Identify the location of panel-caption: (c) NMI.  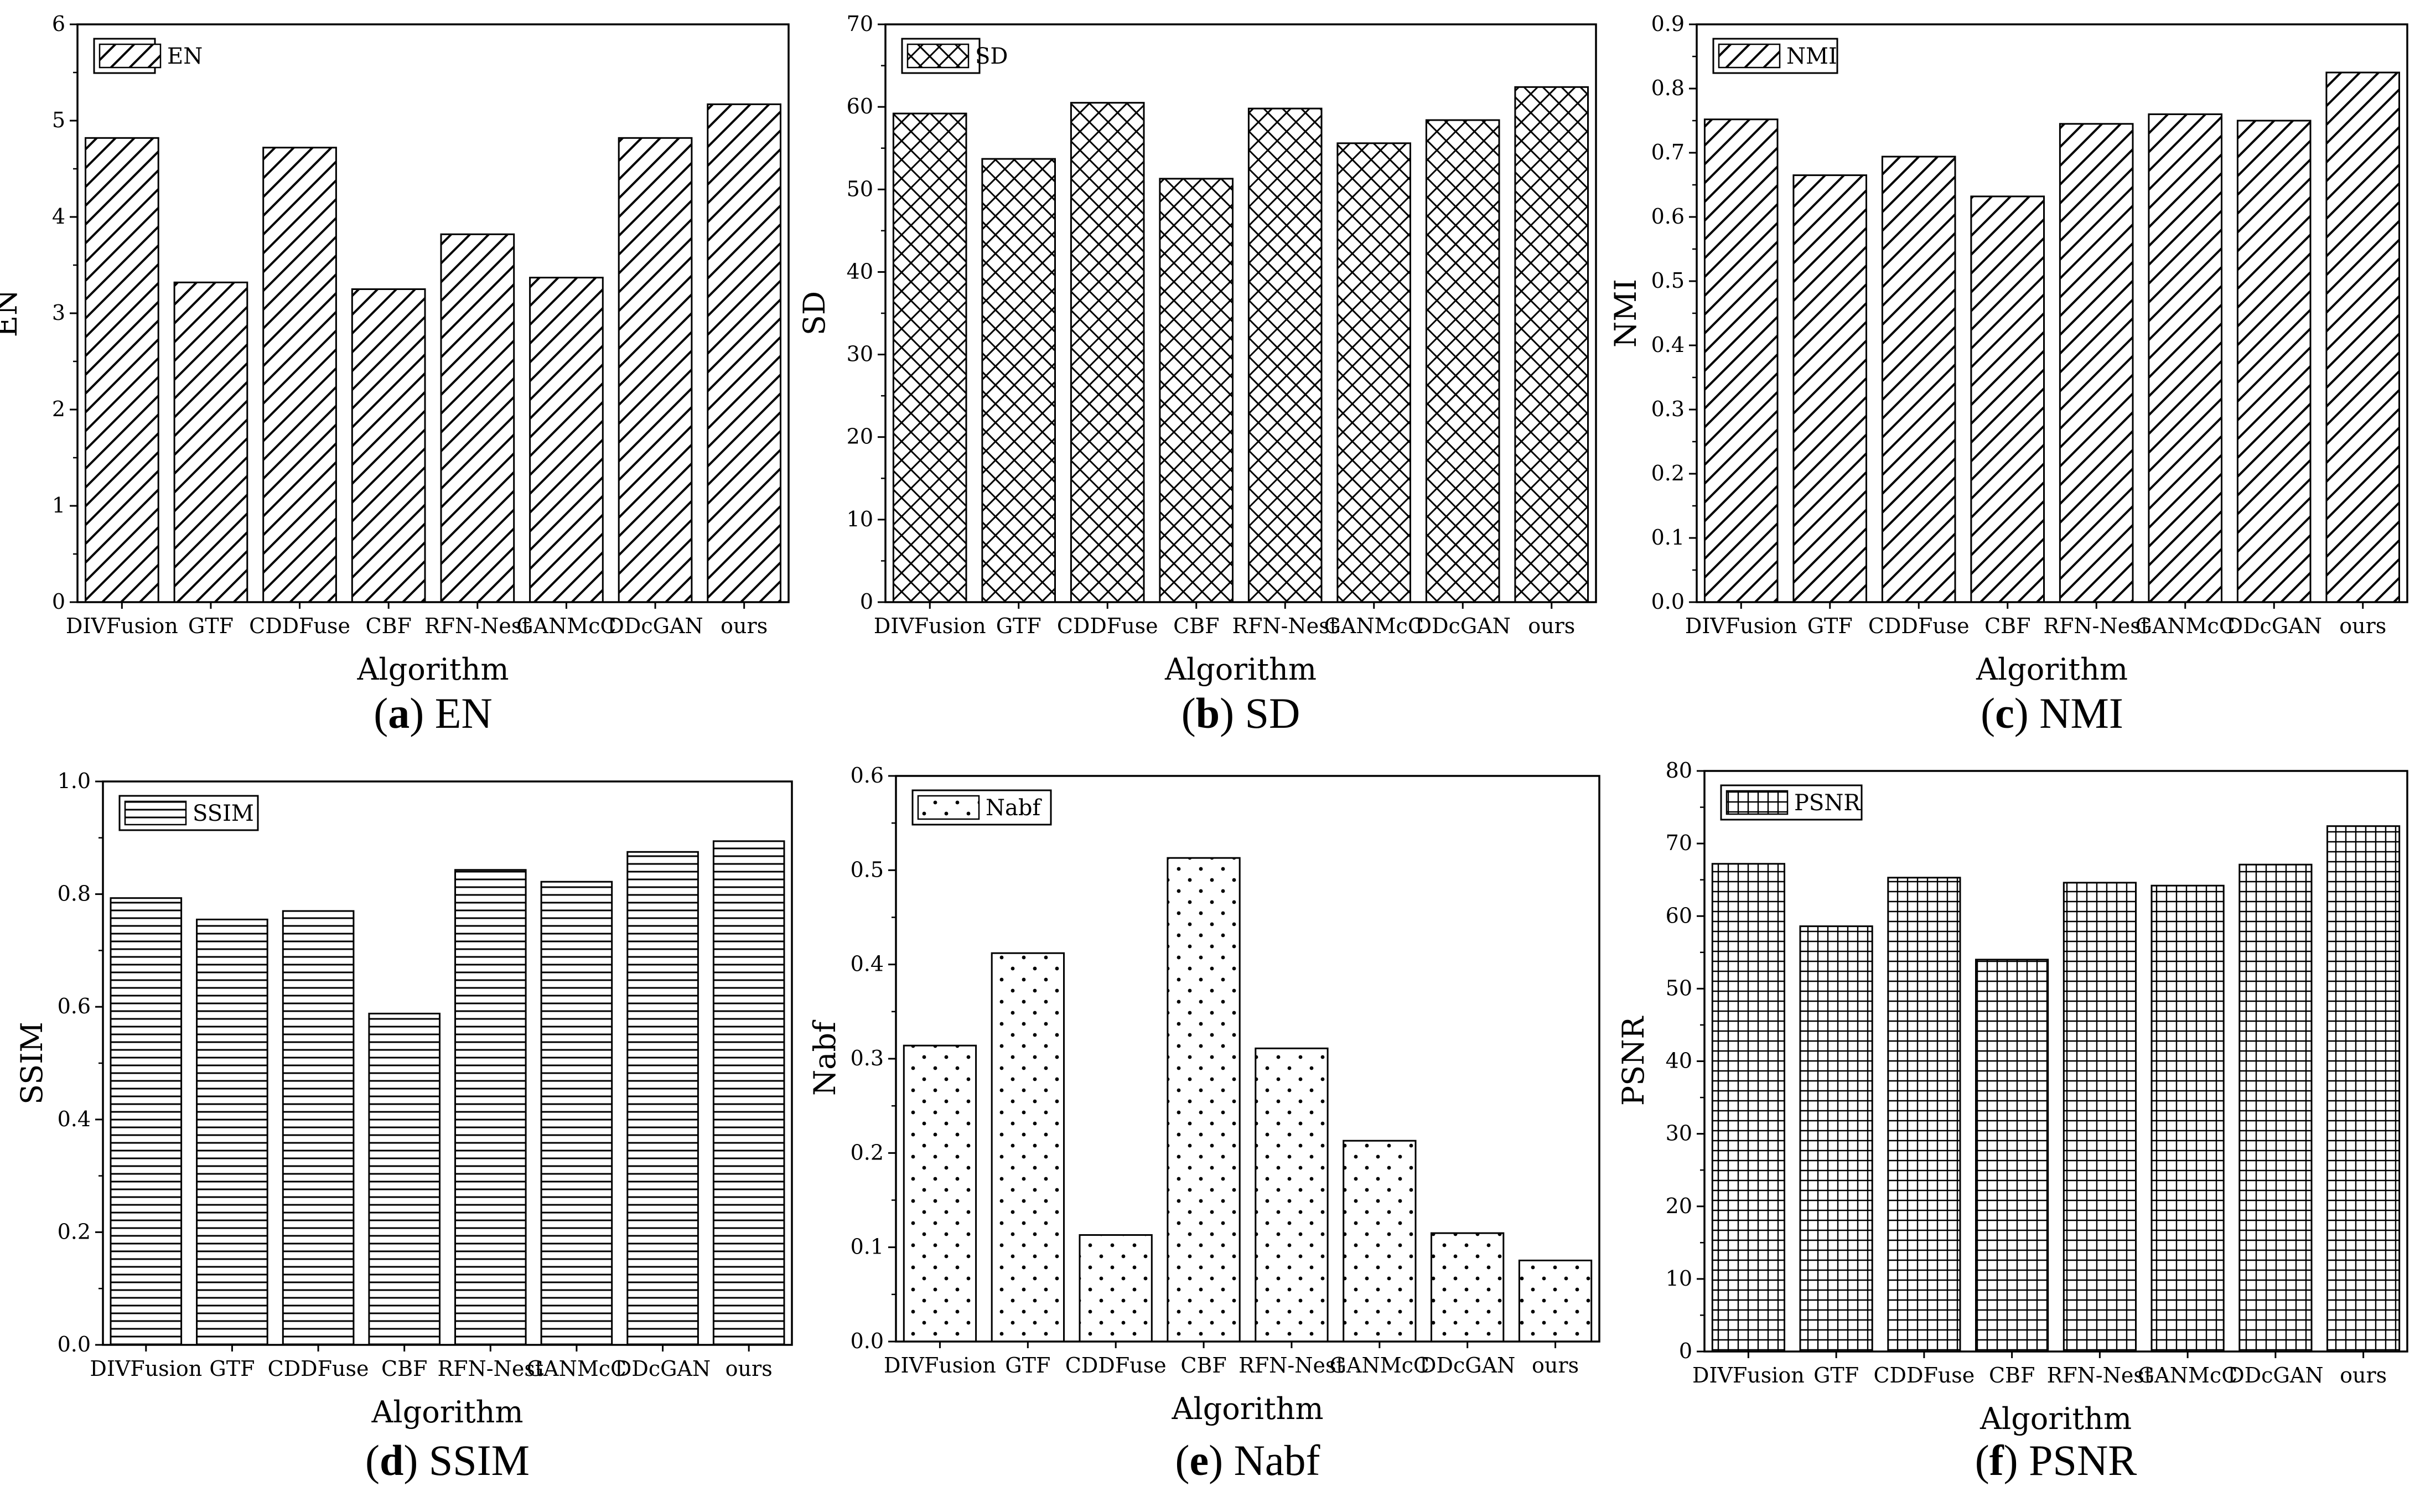
(2052, 713).